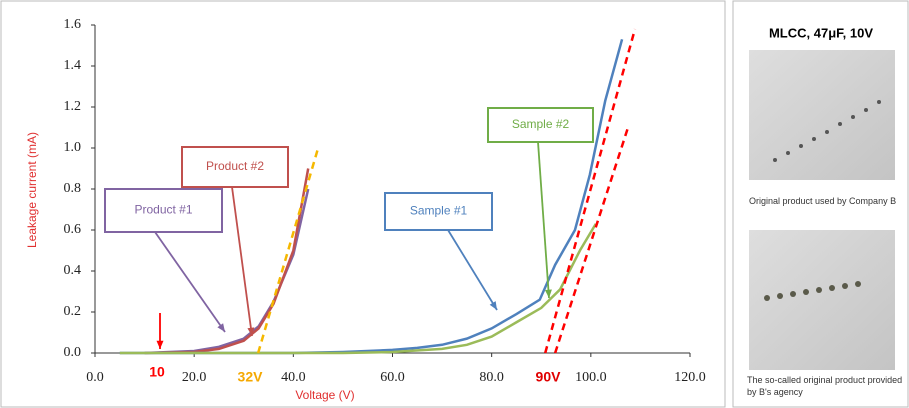 This screenshot has height=408, width=909. Describe the element at coordinates (32, 190) in the screenshot. I see `y-axis-label: Leakage current (mA)` at that location.